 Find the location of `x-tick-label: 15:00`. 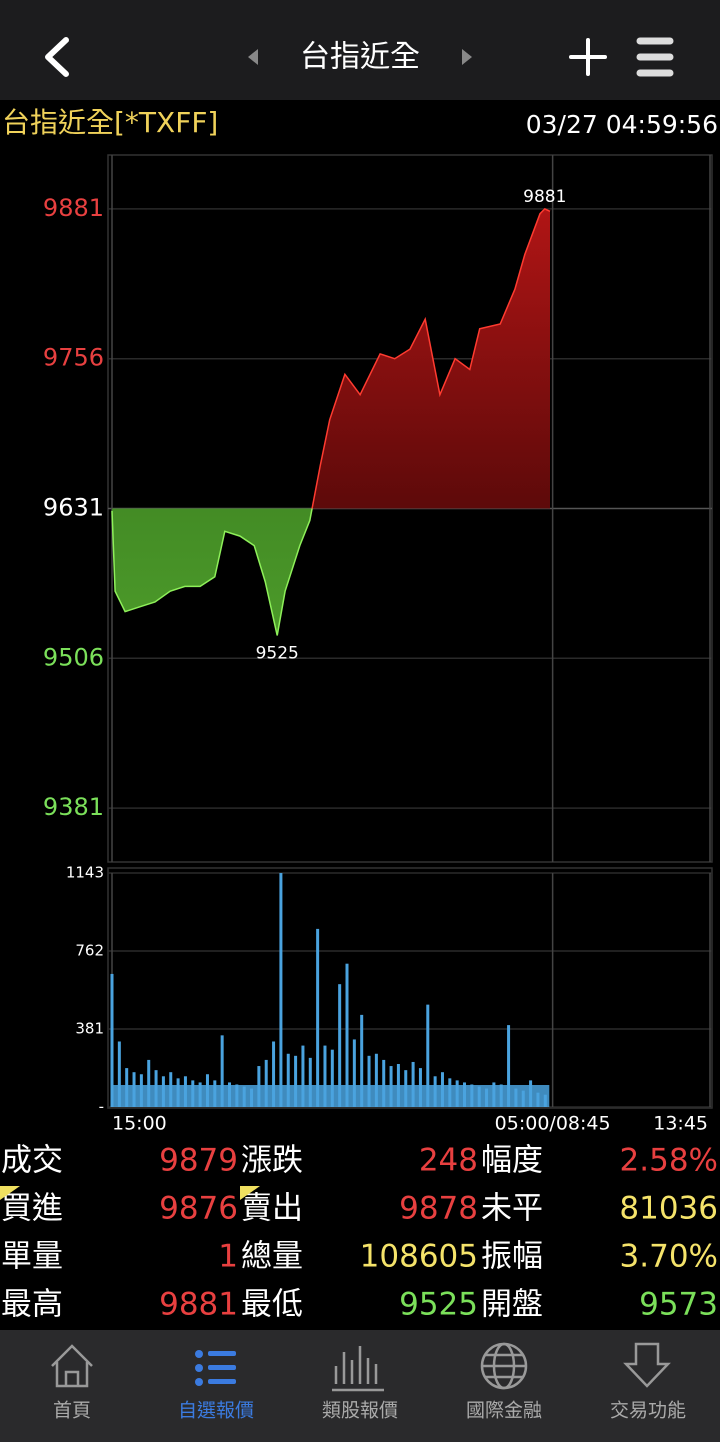

x-tick-label: 15:00 is located at coordinates (139, 1124).